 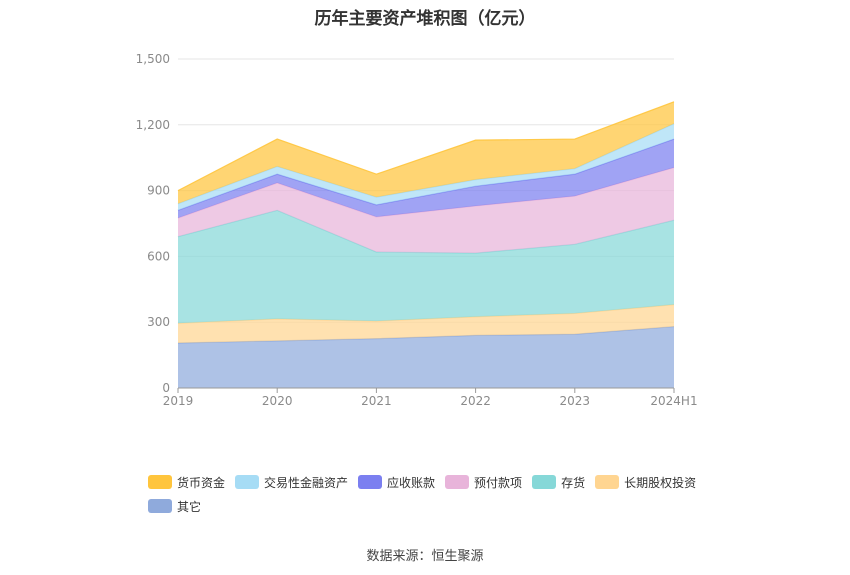 I want to click on source-note: 数据来源：恒生聚源, so click(x=425, y=556).